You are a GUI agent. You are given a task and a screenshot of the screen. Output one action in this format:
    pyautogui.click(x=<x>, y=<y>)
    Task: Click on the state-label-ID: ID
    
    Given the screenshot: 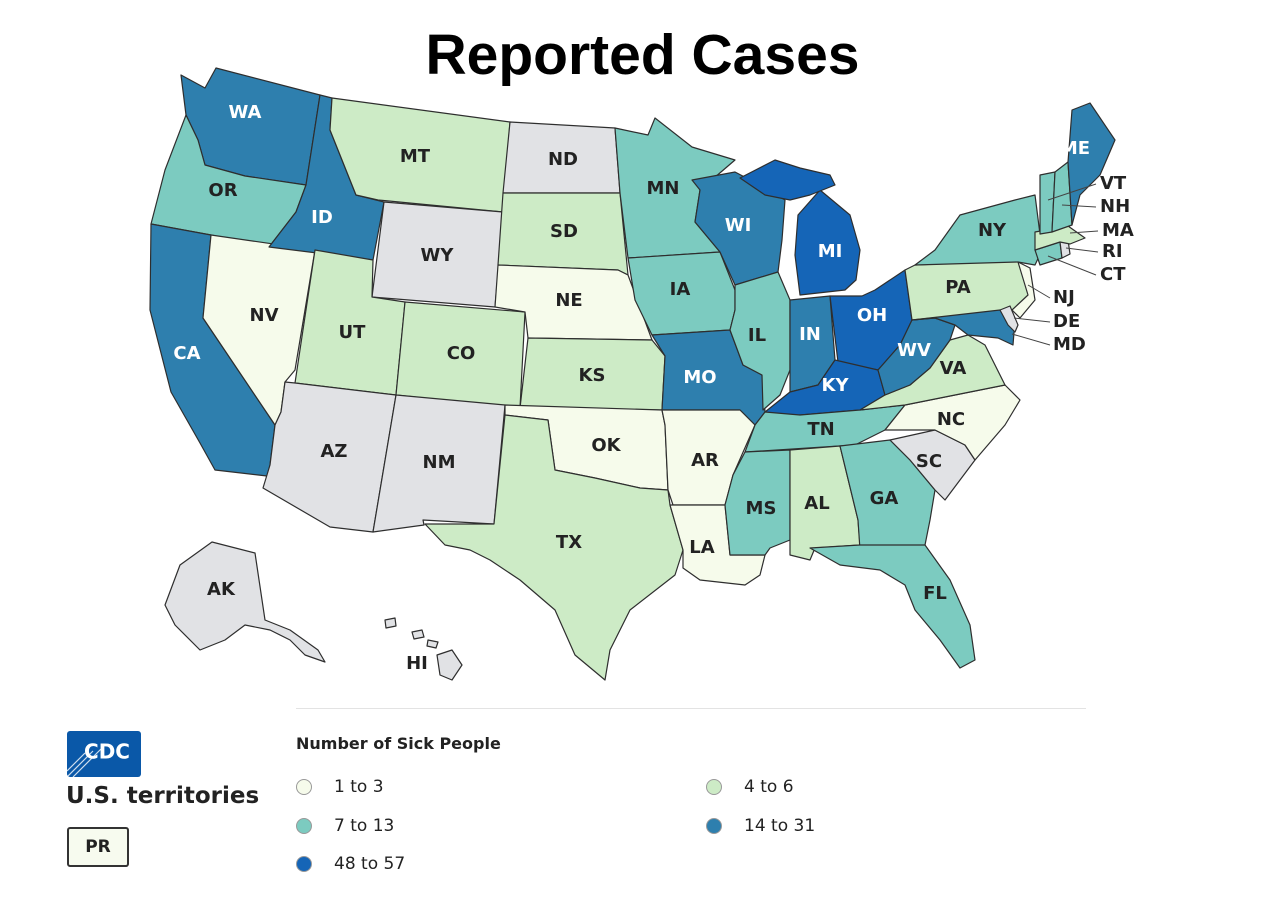 What is the action you would take?
    pyautogui.click(x=322, y=217)
    